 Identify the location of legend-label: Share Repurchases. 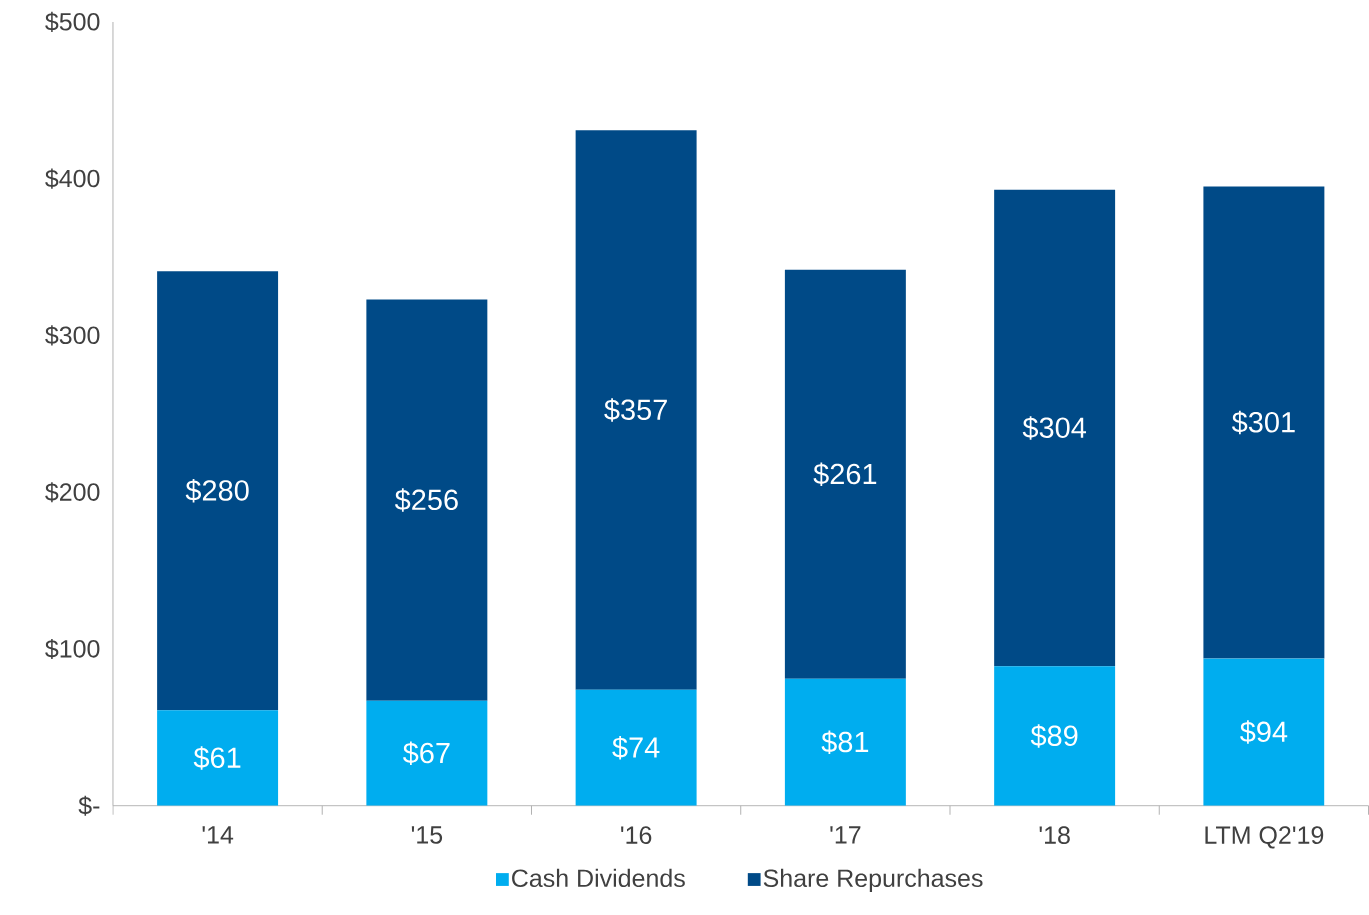
(873, 880).